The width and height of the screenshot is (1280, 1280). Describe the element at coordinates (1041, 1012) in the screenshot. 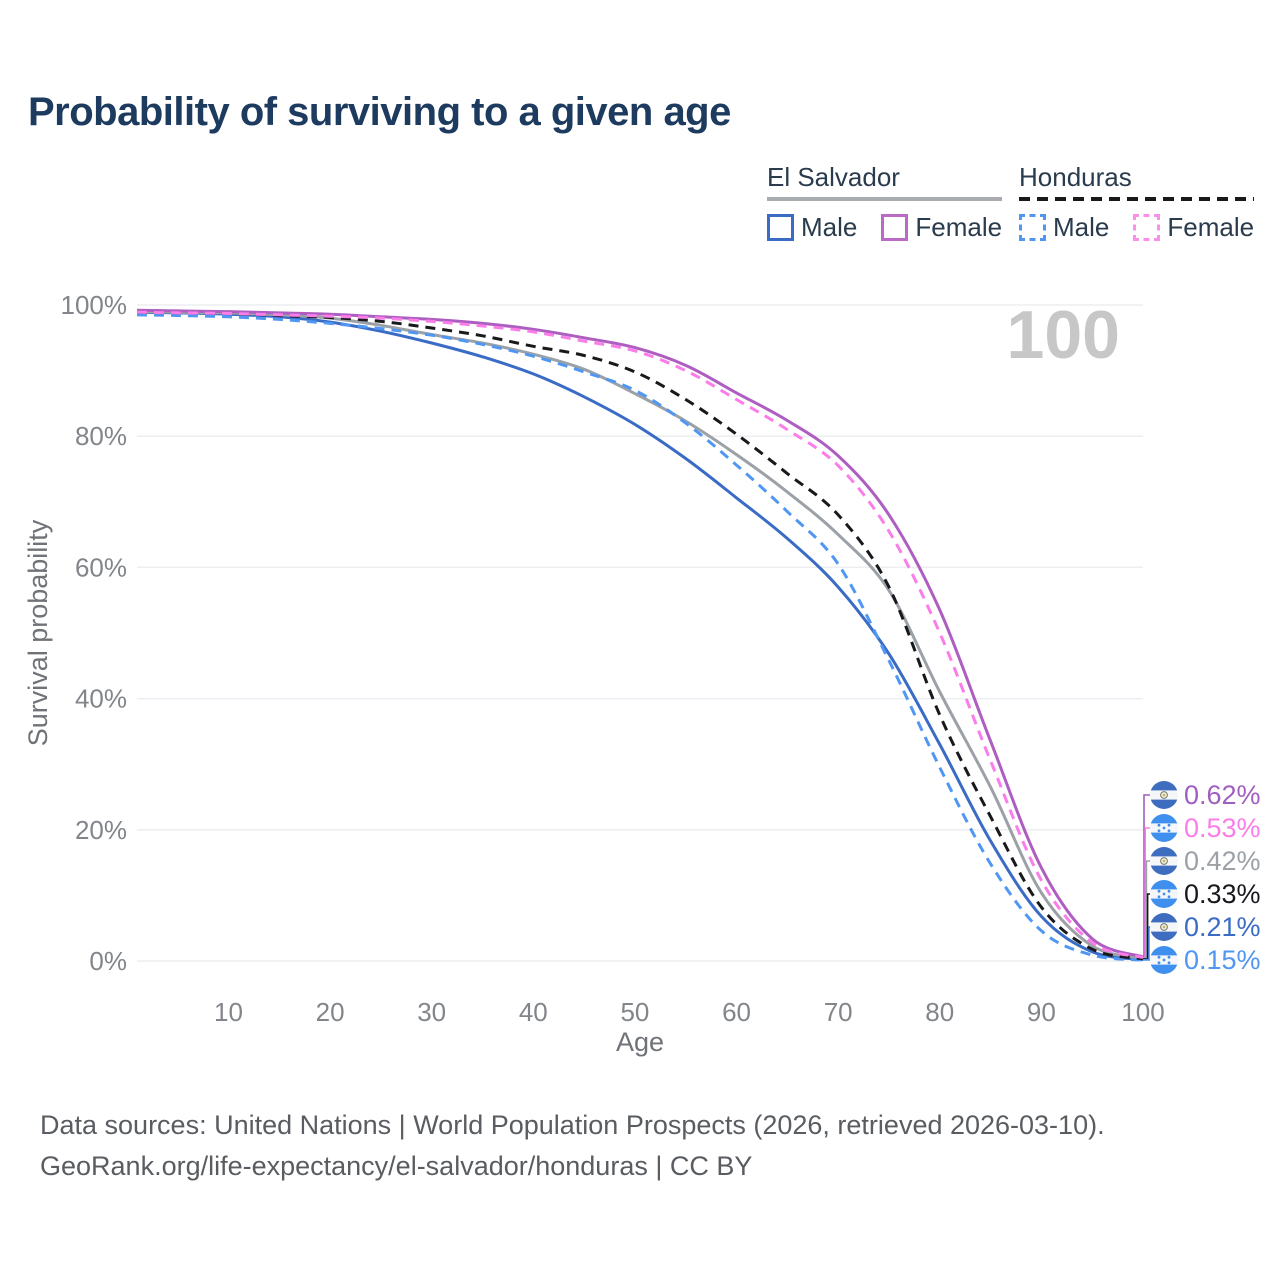

I see `x-tick-label: 90` at that location.